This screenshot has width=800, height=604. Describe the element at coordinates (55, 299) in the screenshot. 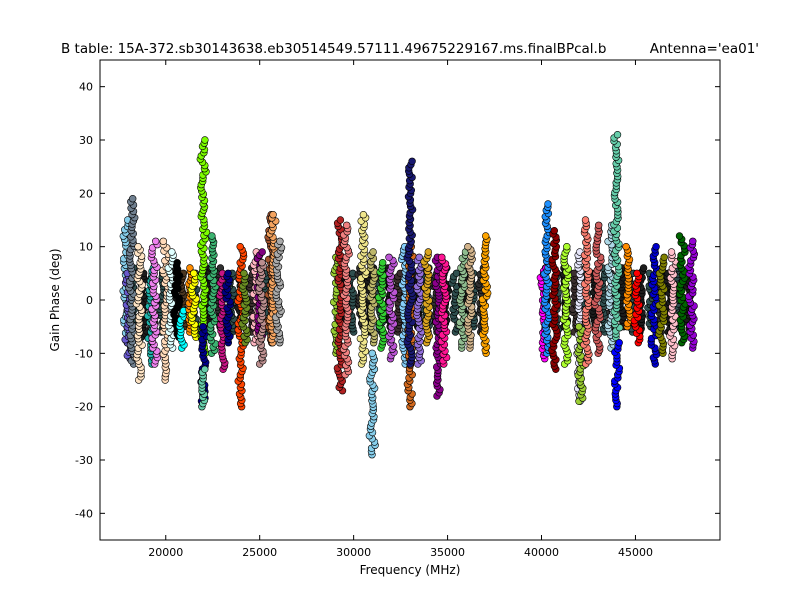

I see `y-axis-label: Gain Phase (deg)` at that location.